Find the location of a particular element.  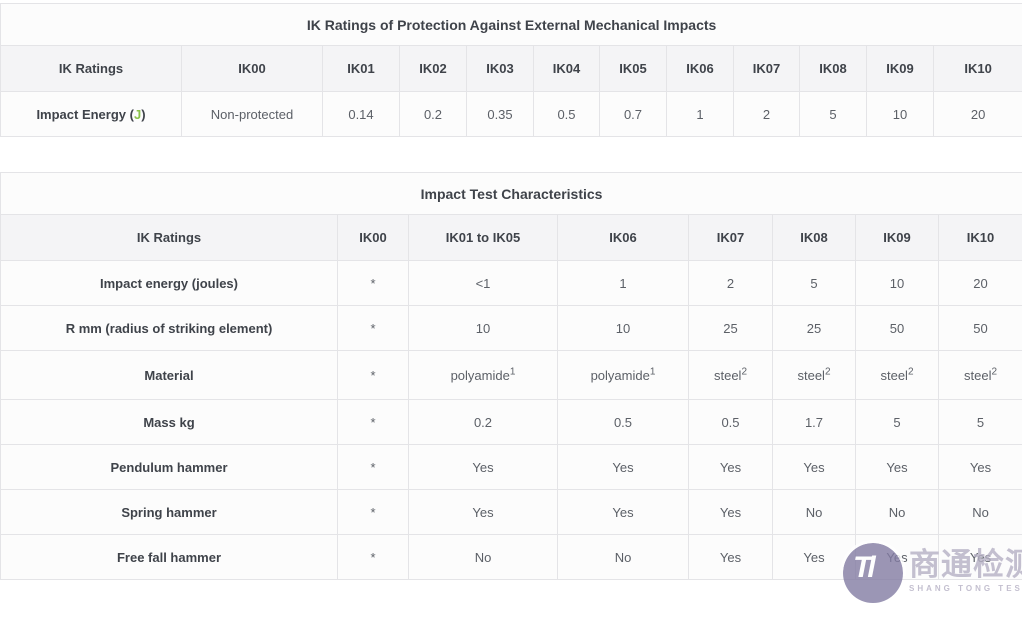

table2-header-cell: IK01 to IK05 is located at coordinates (483, 238).